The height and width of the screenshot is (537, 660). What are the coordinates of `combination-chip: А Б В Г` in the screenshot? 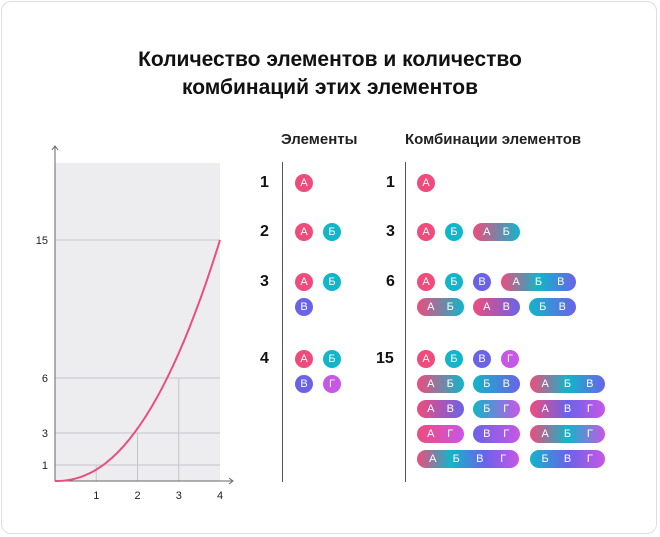 It's located at (468, 459).